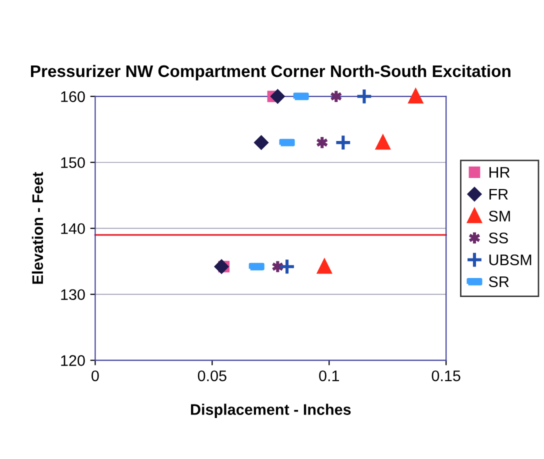  I want to click on x-tick-label: 0, so click(95, 376).